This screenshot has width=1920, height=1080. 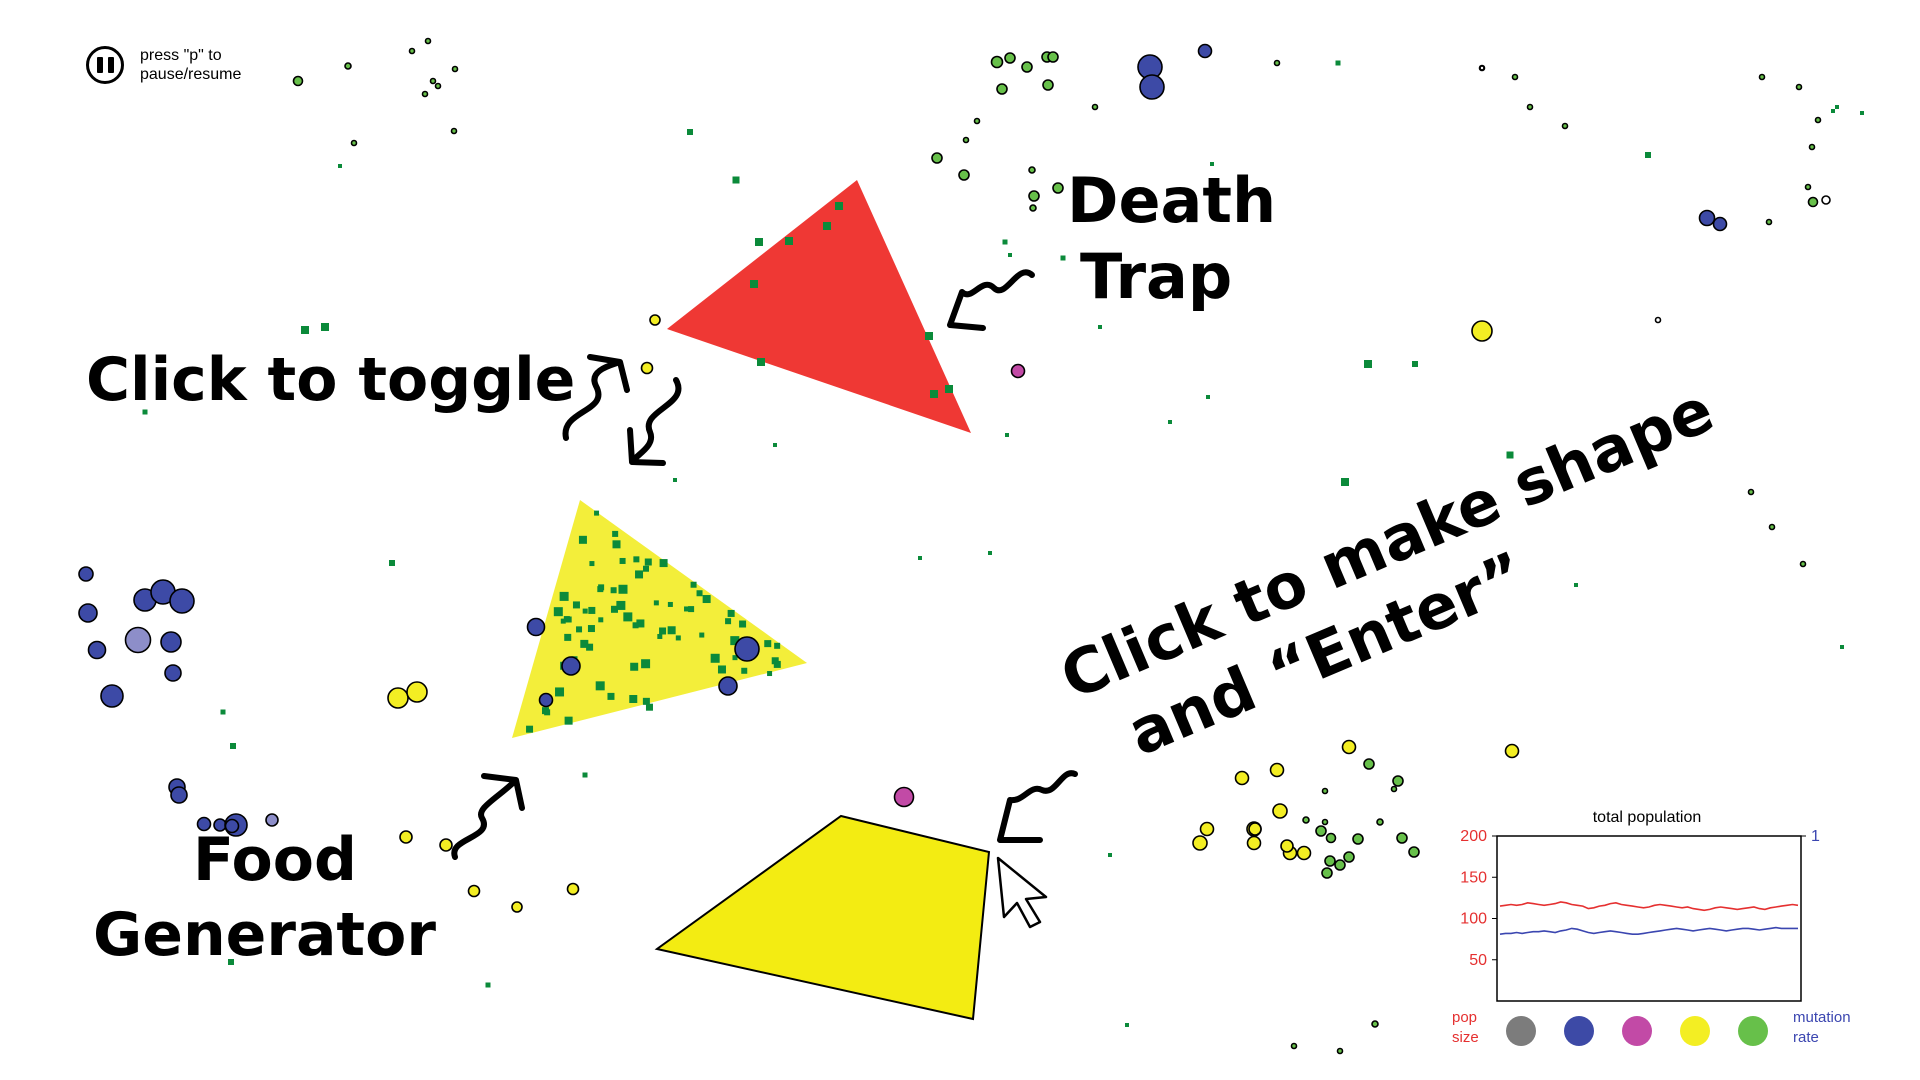 I want to click on pause-icon-bar-left, so click(x=99, y=65).